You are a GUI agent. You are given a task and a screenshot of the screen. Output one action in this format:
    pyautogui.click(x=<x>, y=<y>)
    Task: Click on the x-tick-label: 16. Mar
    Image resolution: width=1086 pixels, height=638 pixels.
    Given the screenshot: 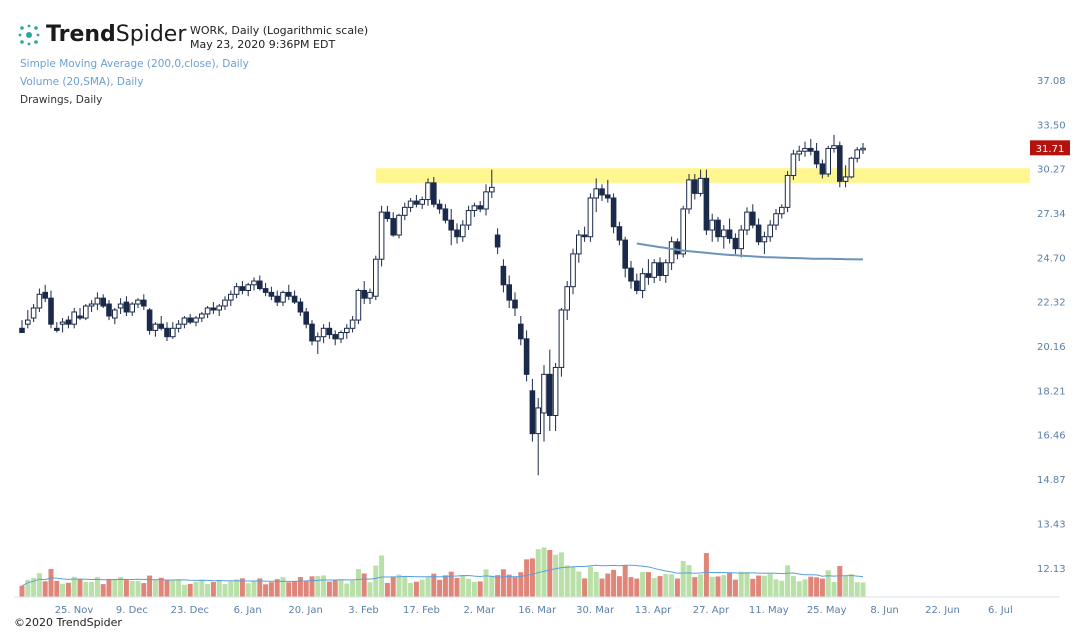 What is the action you would take?
    pyautogui.click(x=537, y=610)
    